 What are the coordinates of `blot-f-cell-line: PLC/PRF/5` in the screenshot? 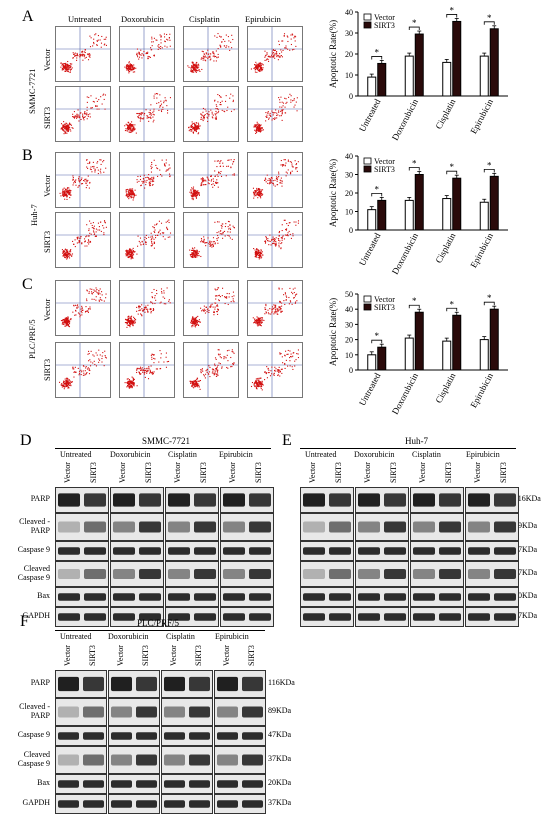 It's located at (158, 623).